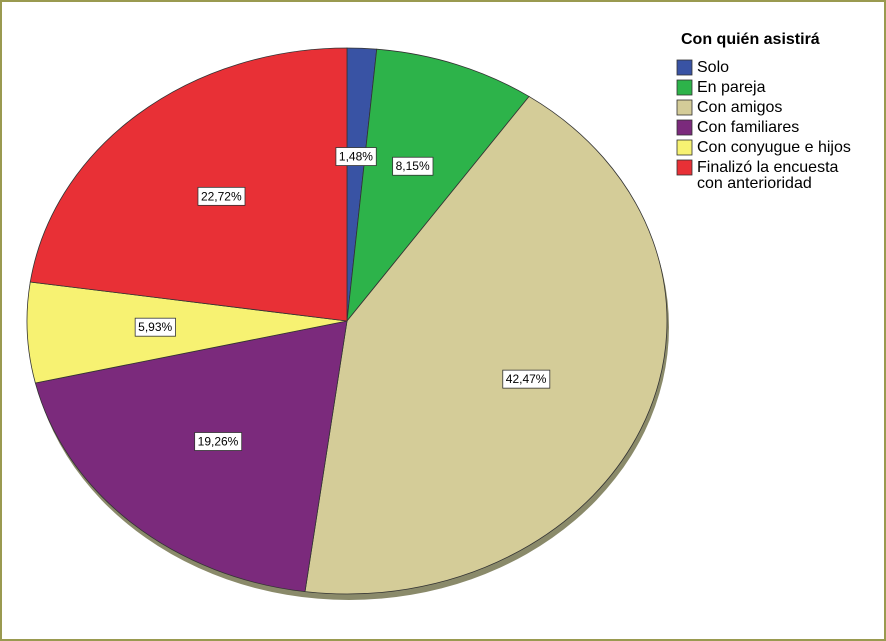 This screenshot has width=886, height=641. Describe the element at coordinates (768, 175) in the screenshot. I see `legend-label: Finalizó la encuesta con anterioridad` at that location.